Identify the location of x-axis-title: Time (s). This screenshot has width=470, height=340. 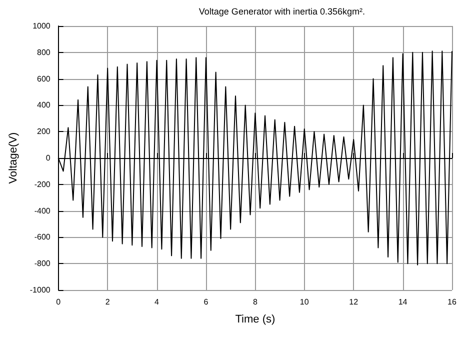
(255, 320).